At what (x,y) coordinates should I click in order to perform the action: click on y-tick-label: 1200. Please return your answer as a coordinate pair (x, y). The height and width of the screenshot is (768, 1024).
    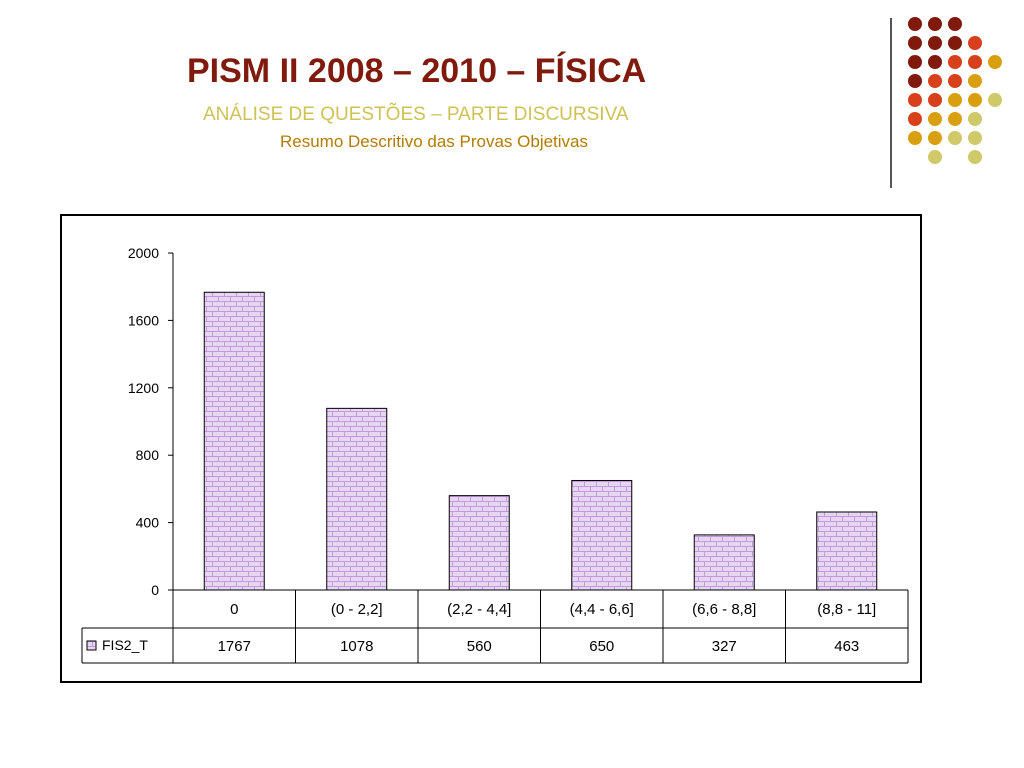
    Looking at the image, I should click on (143, 388).